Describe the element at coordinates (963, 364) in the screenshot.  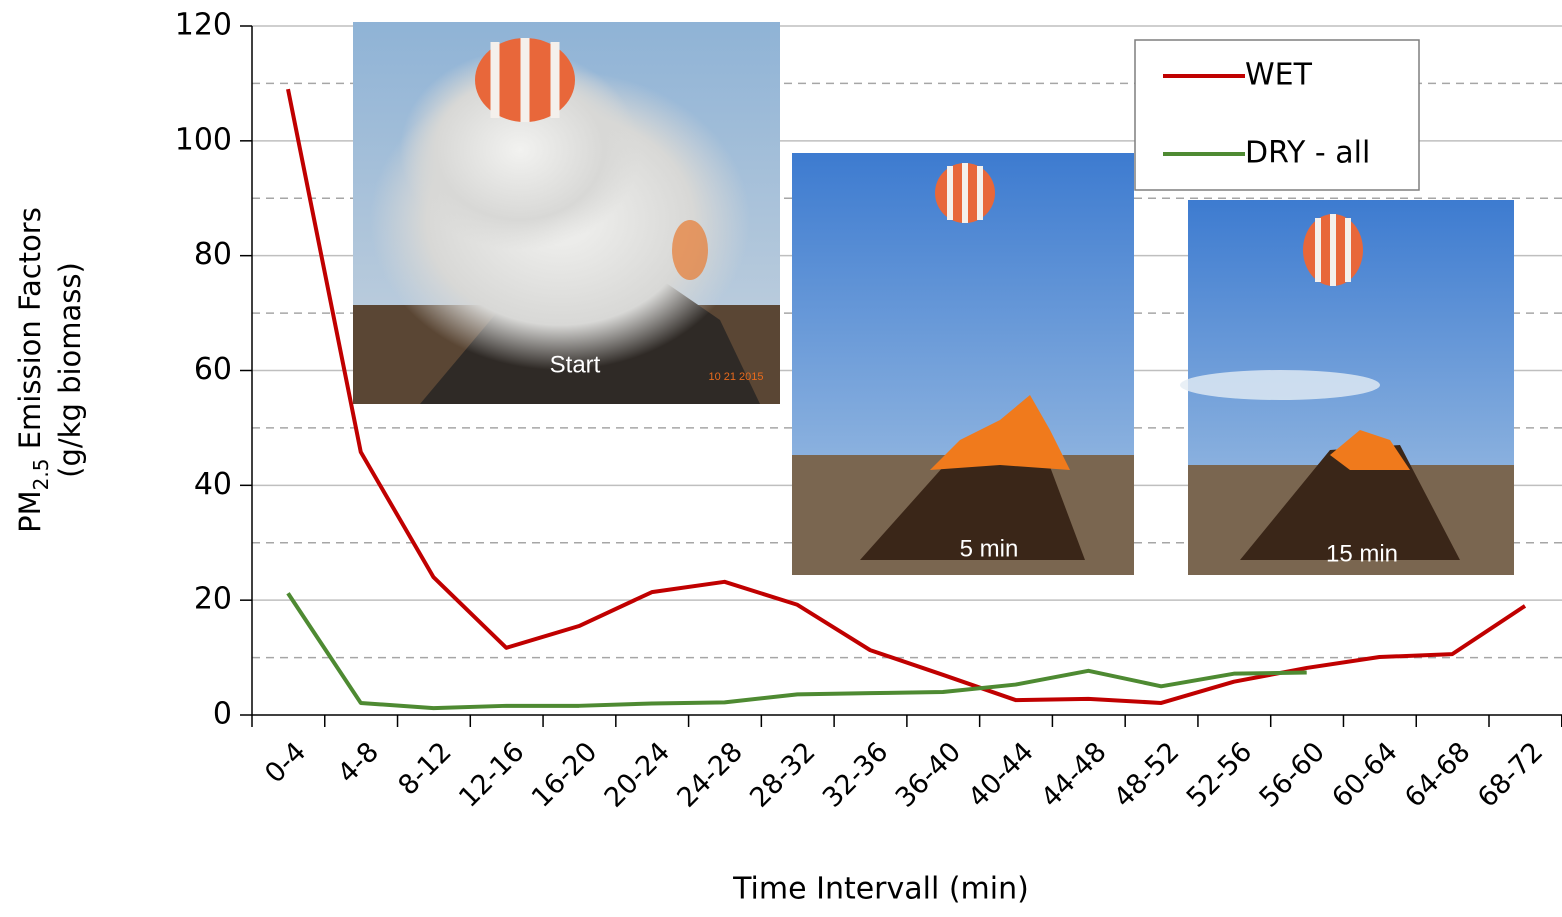
I see `photo-5min` at that location.